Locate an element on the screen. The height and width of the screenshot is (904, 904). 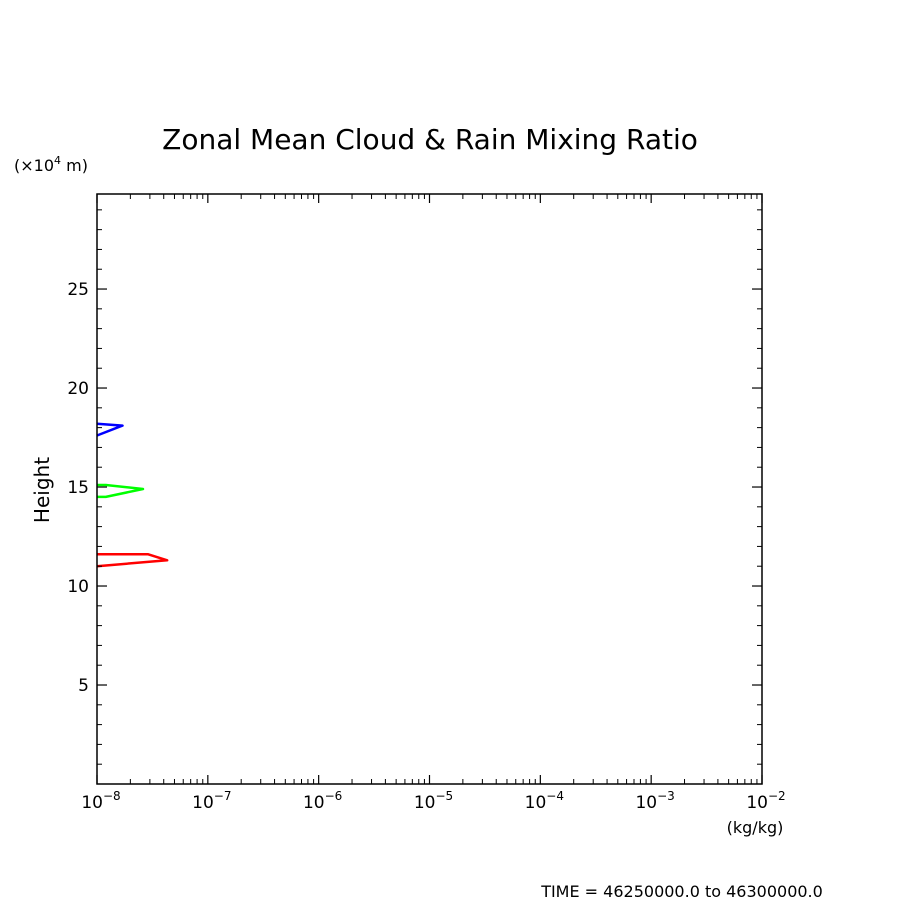
plot-area is located at coordinates (132, 495).